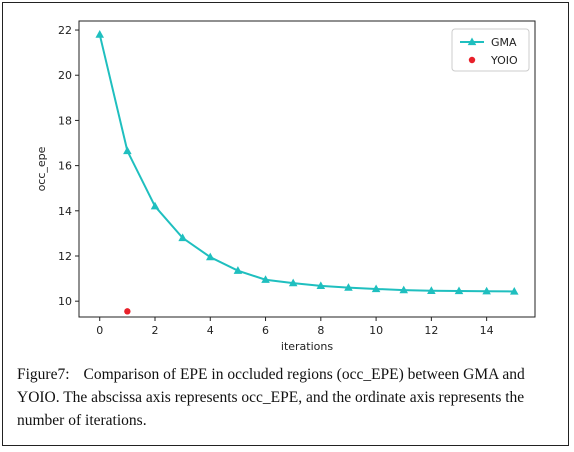 Image resolution: width=574 pixels, height=452 pixels. What do you see at coordinates (65, 75) in the screenshot?
I see `y-tick-label: 20` at bounding box center [65, 75].